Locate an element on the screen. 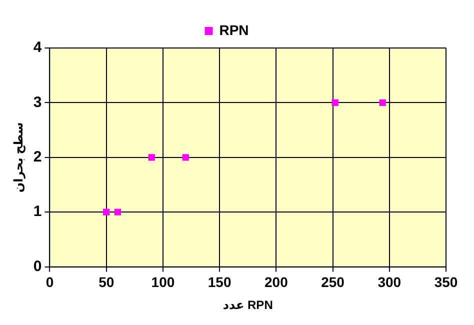 Image resolution: width=474 pixels, height=325 pixels. y-tick-label: 3 is located at coordinates (37, 102).